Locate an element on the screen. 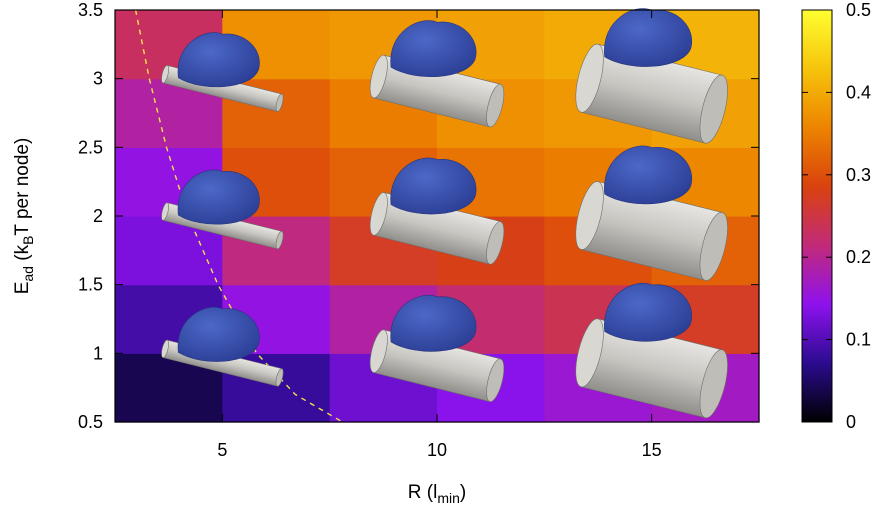  colorbar-gradient is located at coordinates (817, 216).